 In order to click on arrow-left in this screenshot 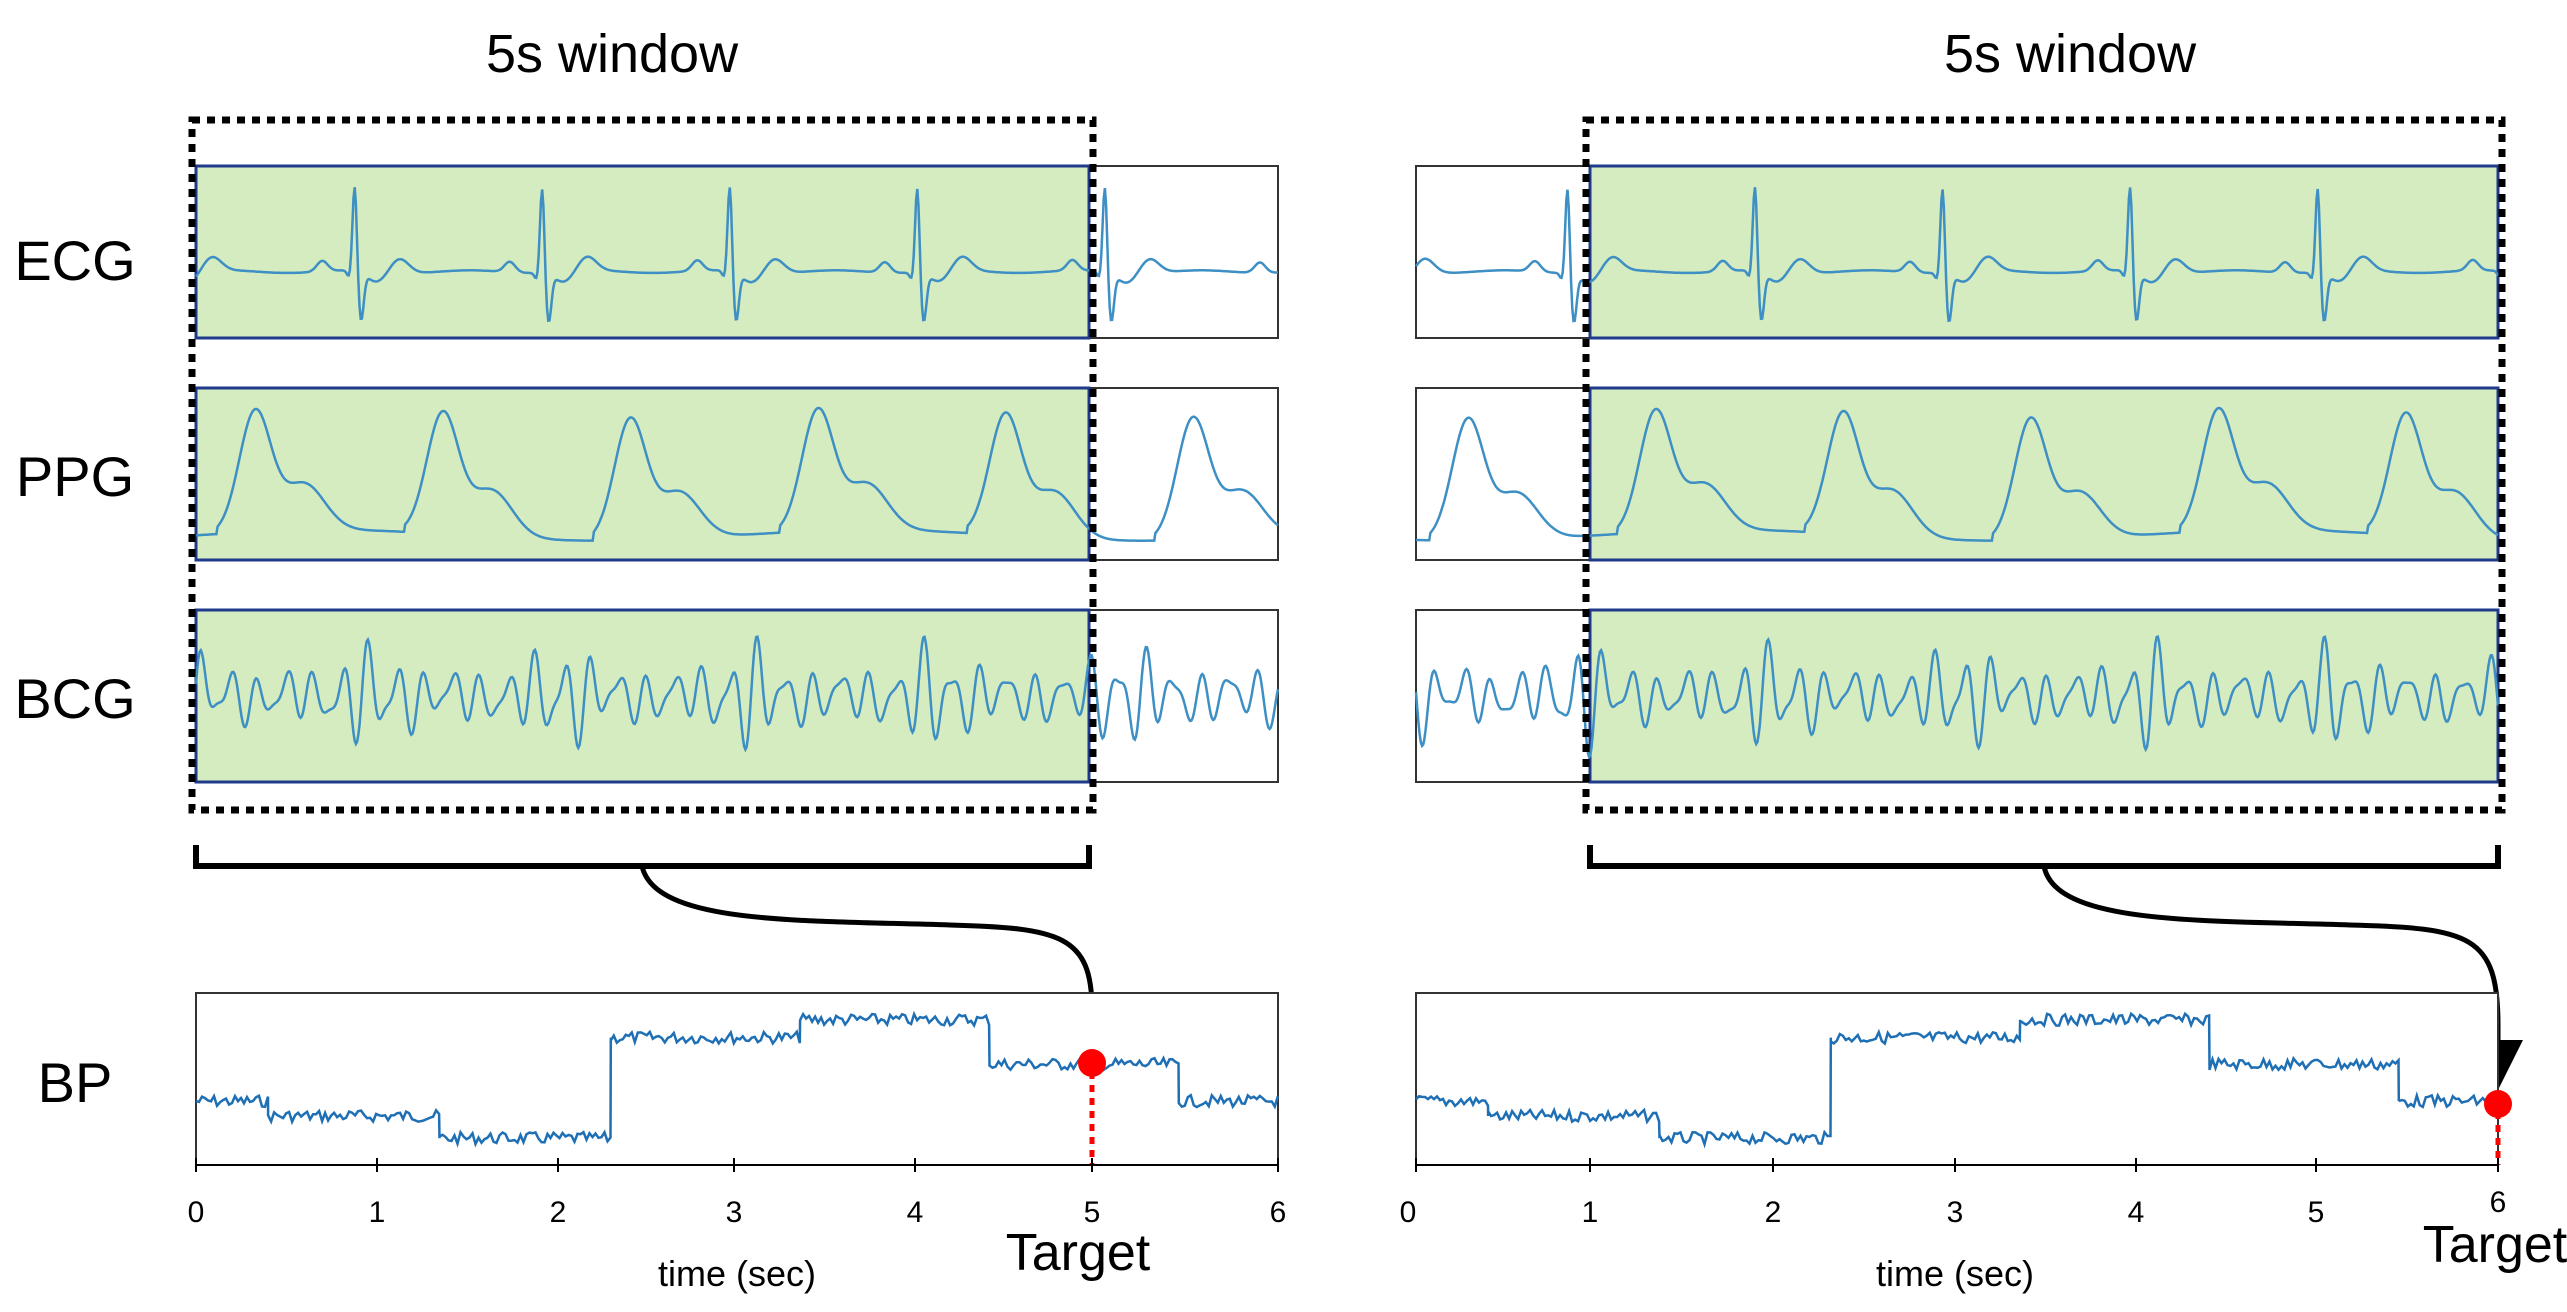, I will do `click(878, 957)`.